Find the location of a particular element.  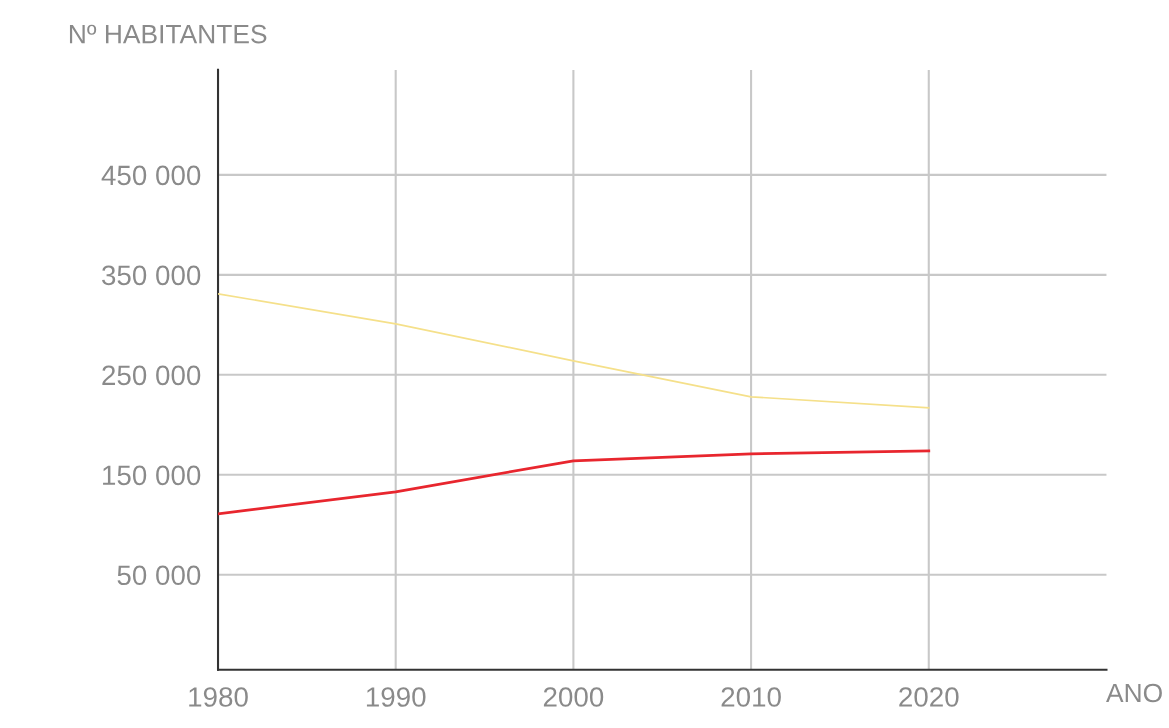

y-tick-label: 450 000 is located at coordinates (151, 175).